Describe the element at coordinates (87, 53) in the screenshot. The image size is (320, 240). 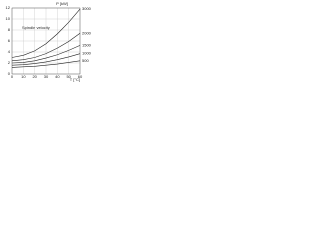
I see `series-label: 1000` at that location.